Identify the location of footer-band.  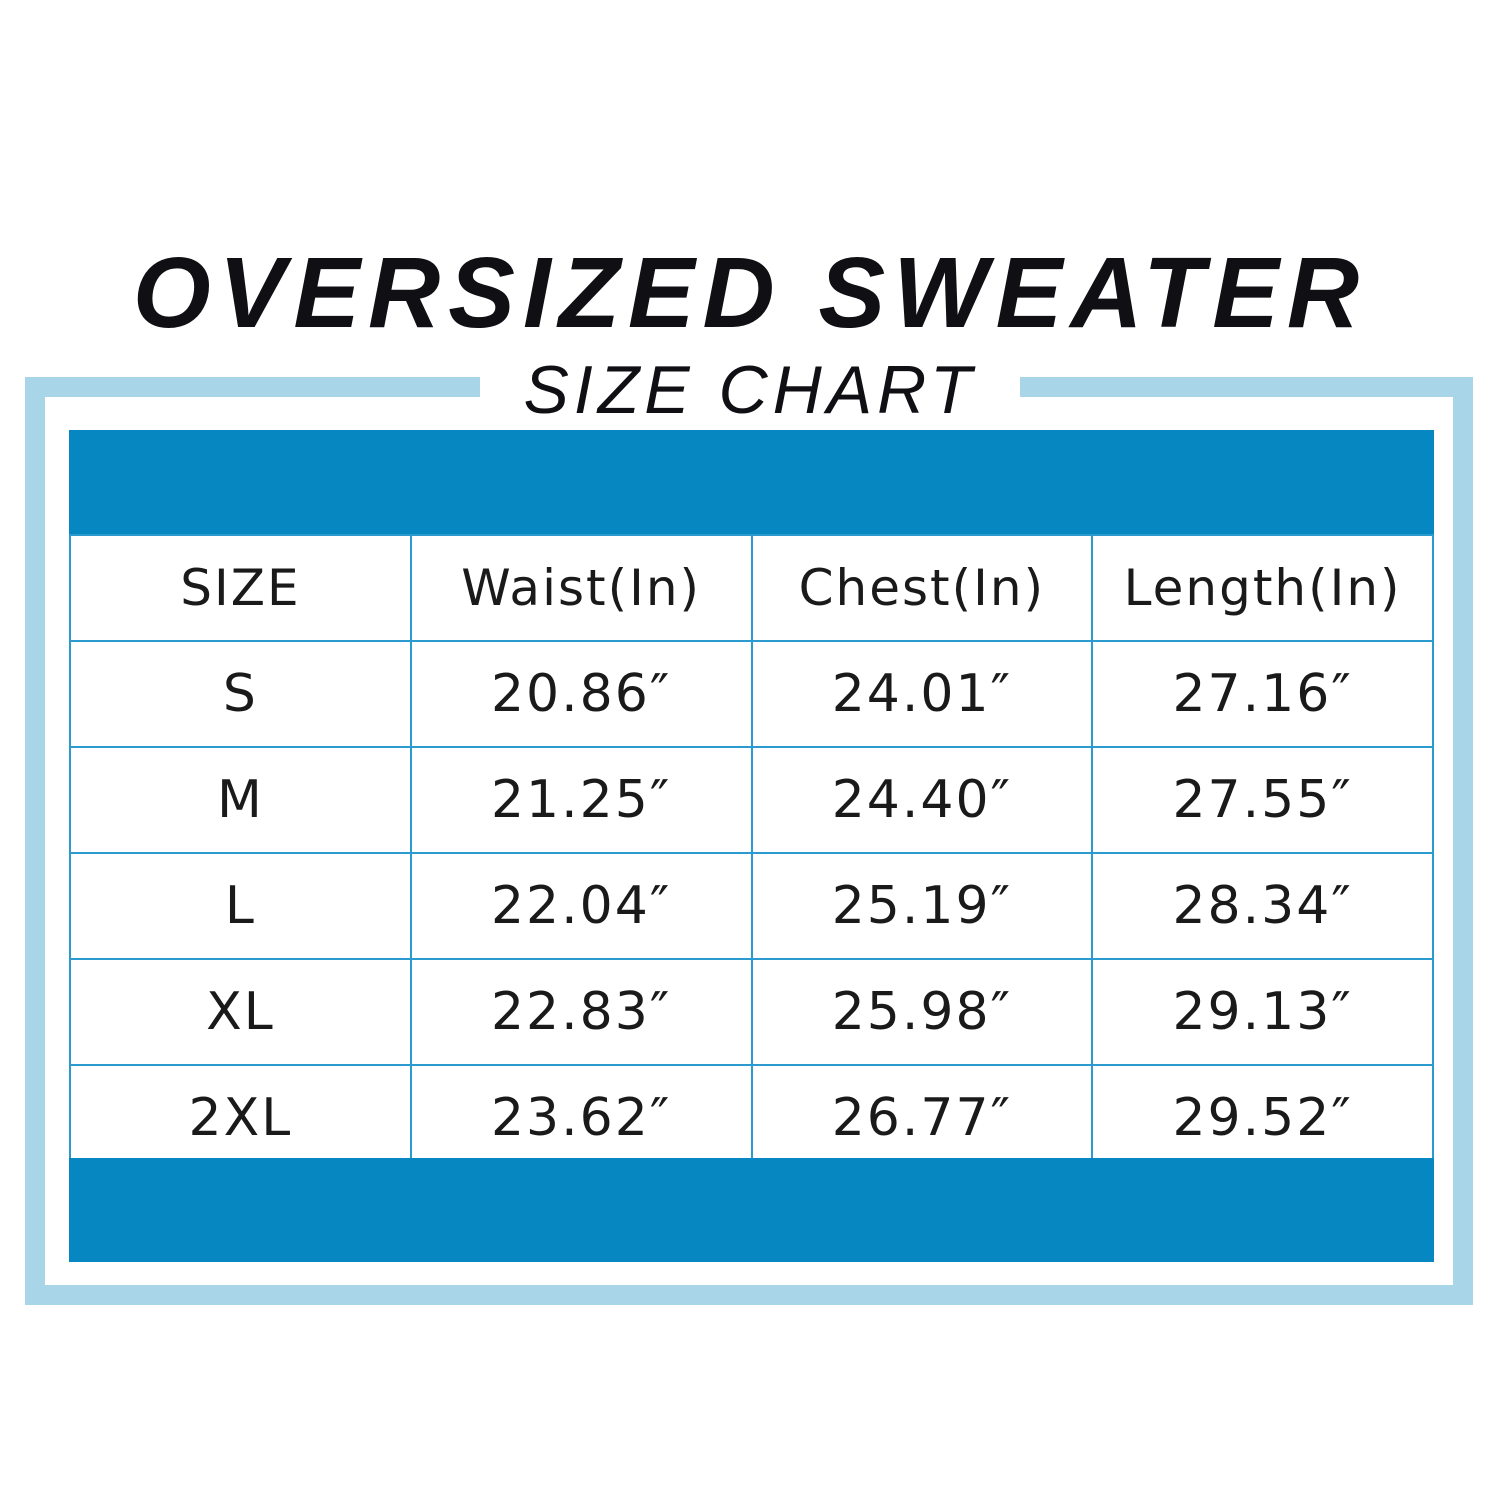
(751, 1210).